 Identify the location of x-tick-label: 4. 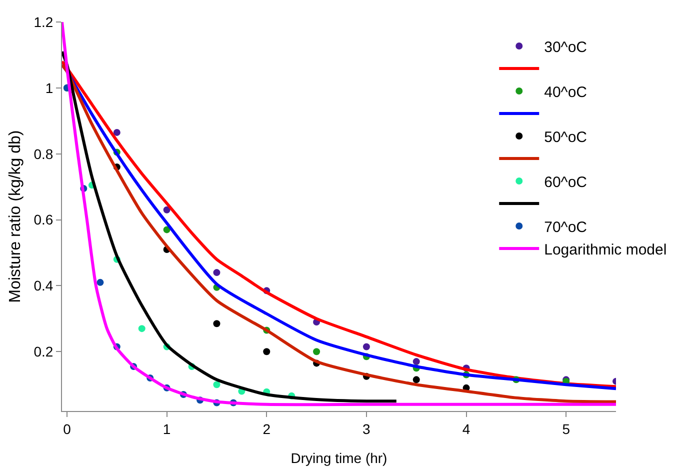
(466, 428).